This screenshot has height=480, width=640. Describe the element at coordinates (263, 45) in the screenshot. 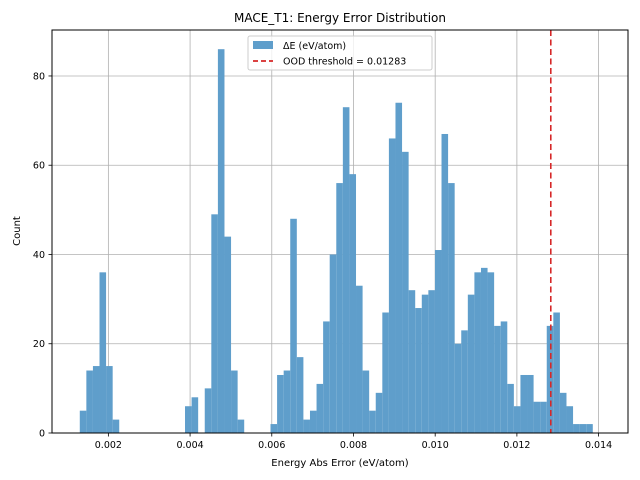

I see `legend-histogram-swatch` at that location.